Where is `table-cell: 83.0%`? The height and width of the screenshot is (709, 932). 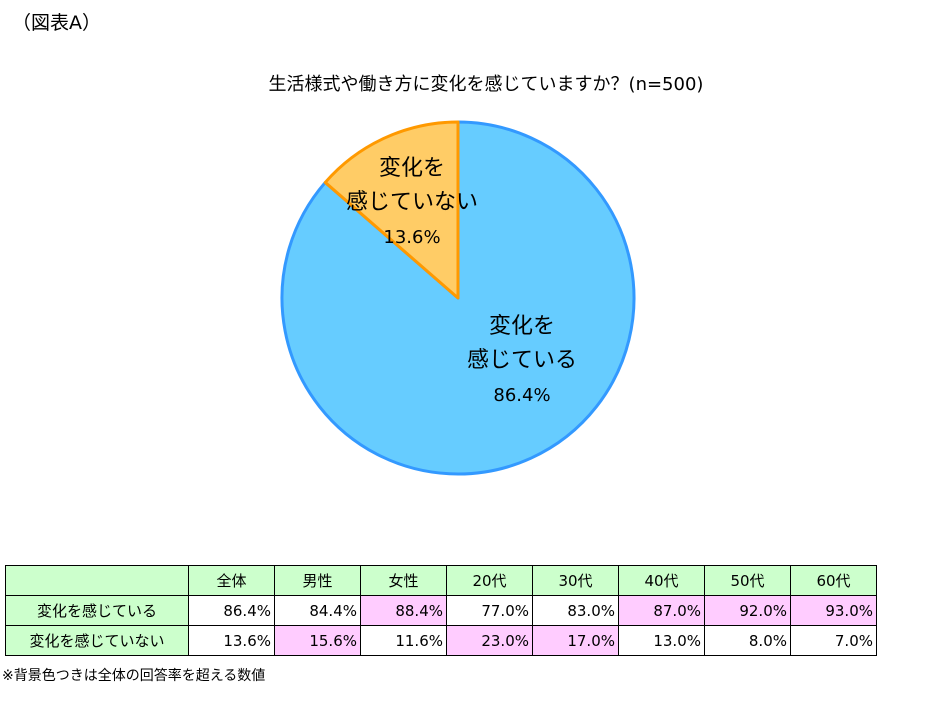 table-cell: 83.0% is located at coordinates (575, 610).